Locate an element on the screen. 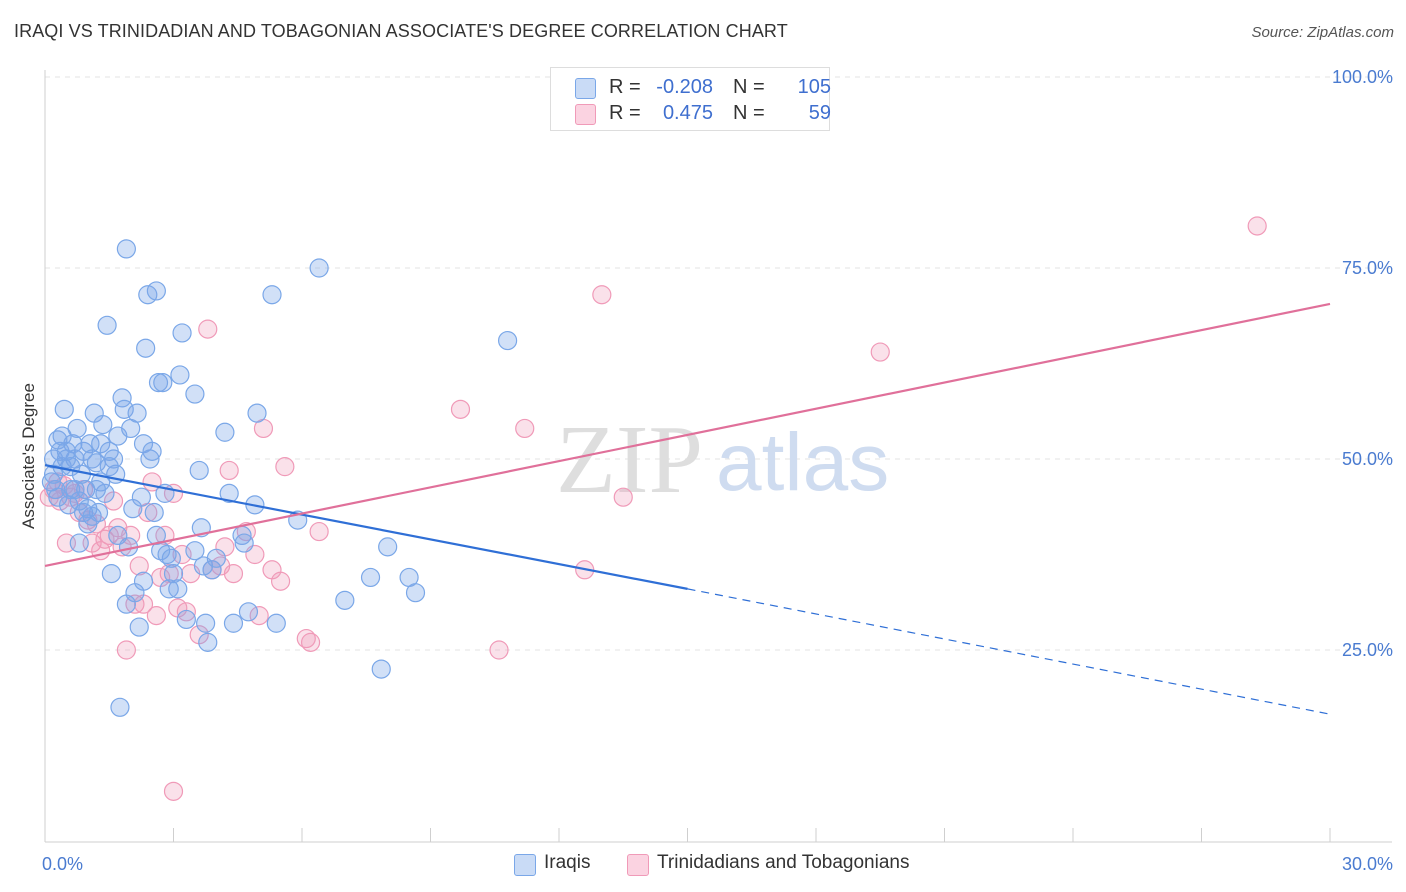 The height and width of the screenshot is (892, 1406). y-tick-label: 25.0% is located at coordinates (1367, 650).